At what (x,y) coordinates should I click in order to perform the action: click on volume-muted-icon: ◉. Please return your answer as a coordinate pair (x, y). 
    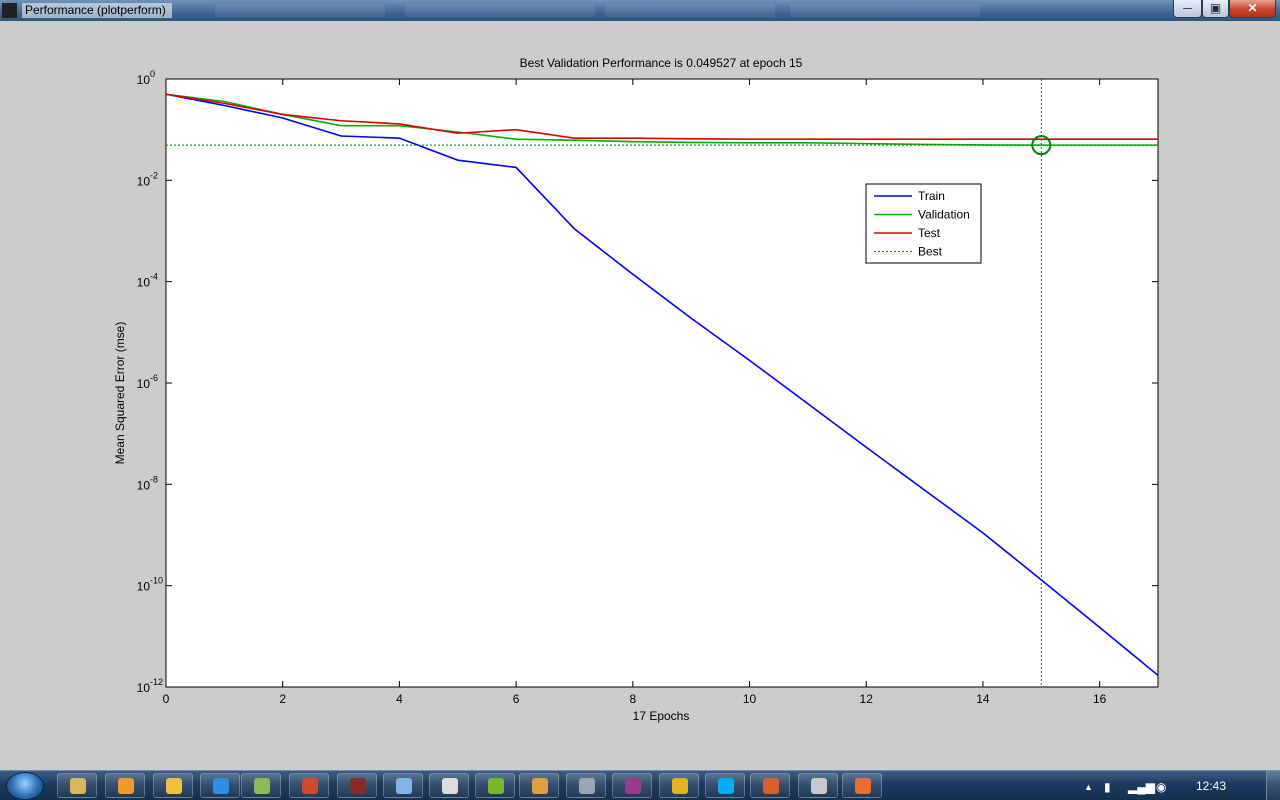
    Looking at the image, I should click on (1161, 787).